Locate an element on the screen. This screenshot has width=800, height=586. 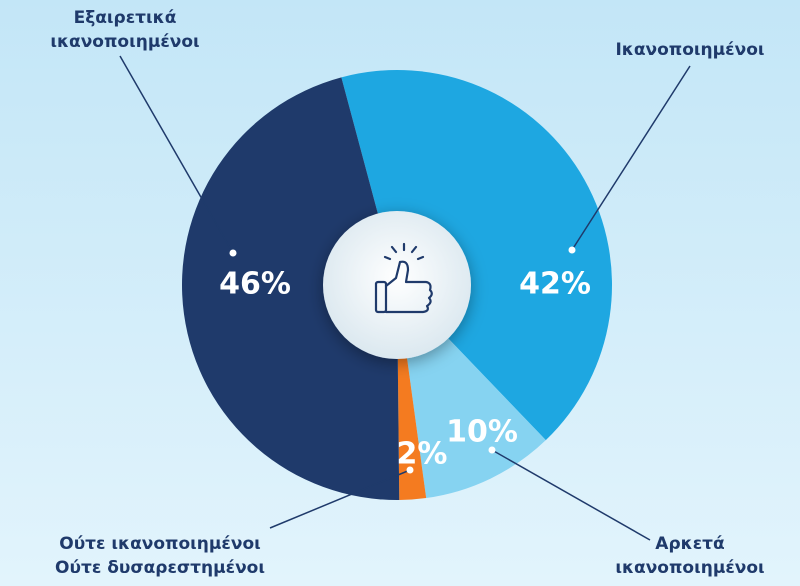
percent-label: 46% is located at coordinates (255, 284).